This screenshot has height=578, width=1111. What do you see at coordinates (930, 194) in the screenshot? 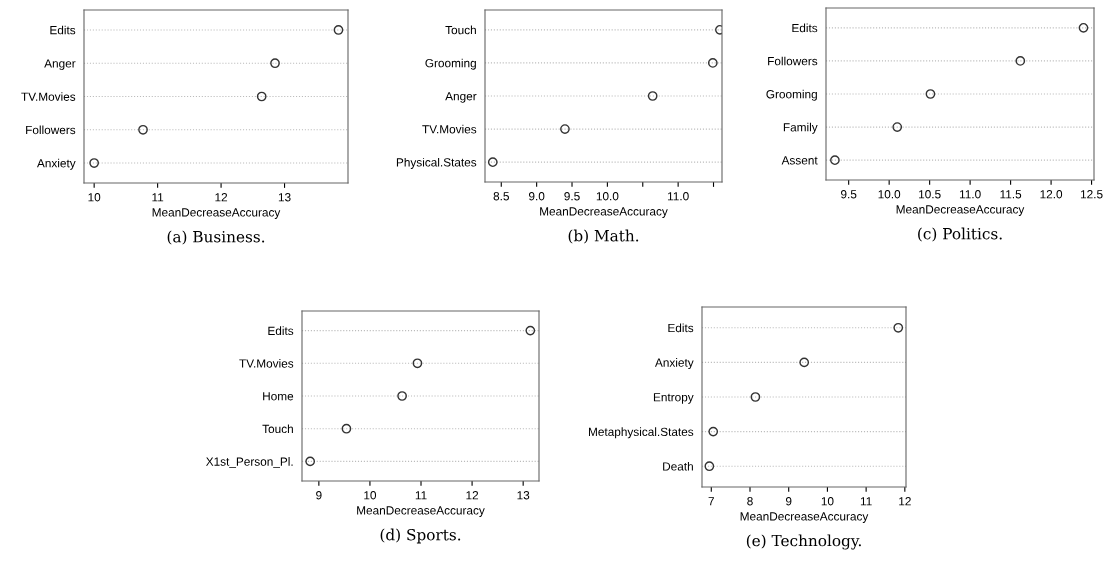
I see `x-tick-label: 10.5` at bounding box center [930, 194].